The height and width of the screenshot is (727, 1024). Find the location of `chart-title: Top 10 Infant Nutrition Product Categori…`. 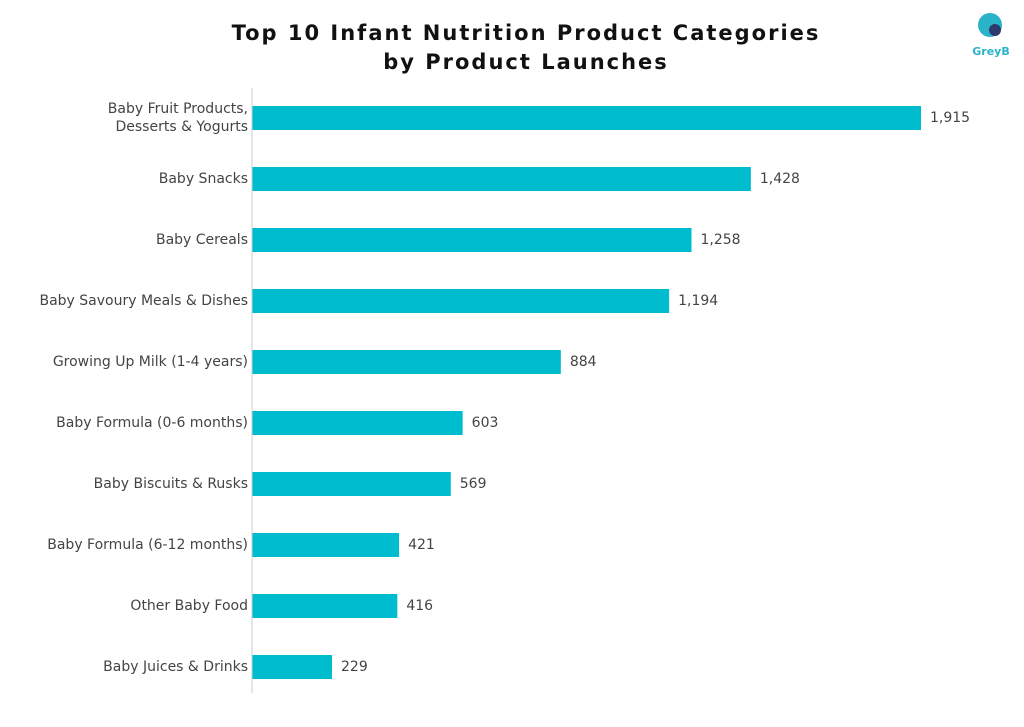

chart-title: Top 10 Infant Nutrition Product Categori… is located at coordinates (526, 33).